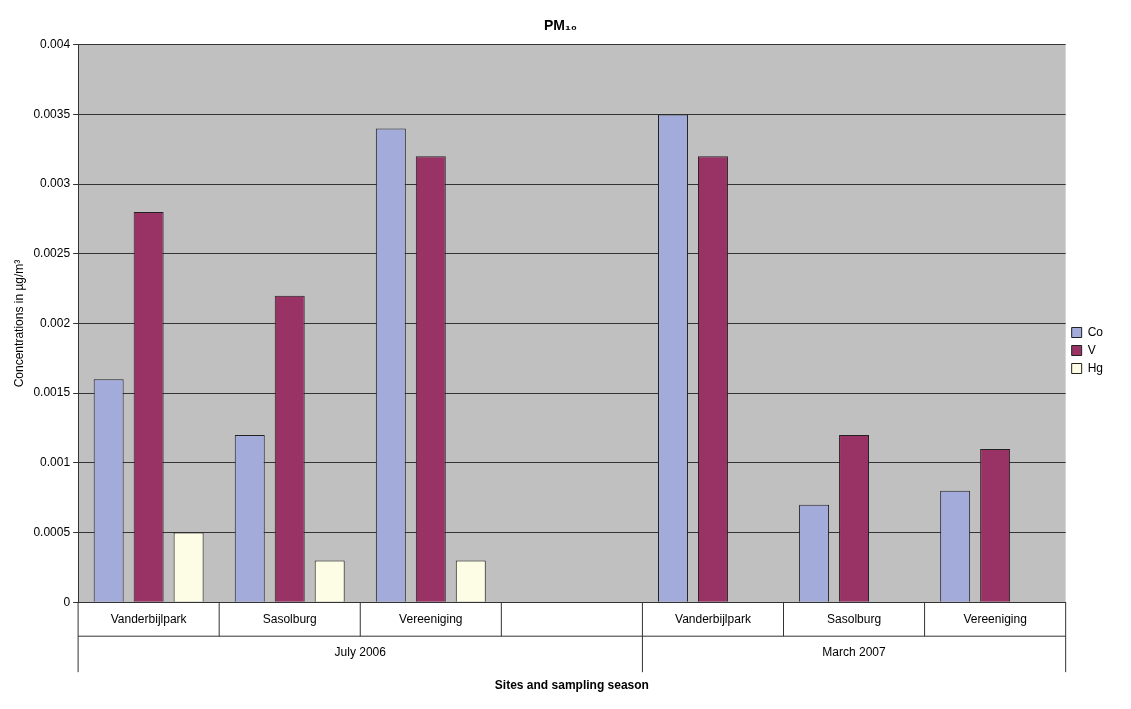  Describe the element at coordinates (560, 25) in the screenshot. I see `chart-title: PM₁₀` at that location.